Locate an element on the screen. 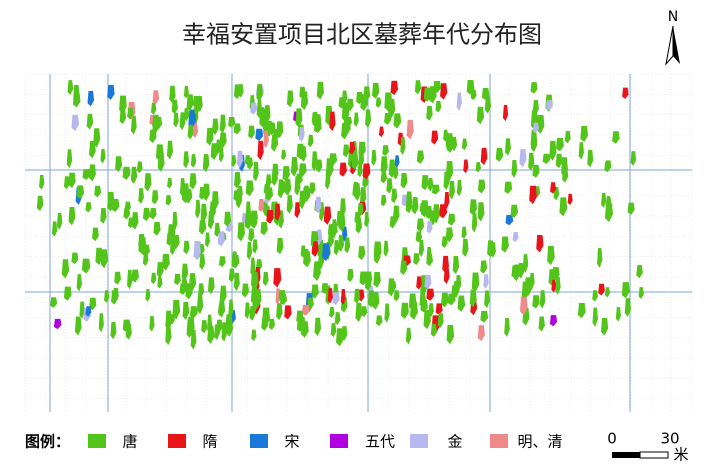 The height and width of the screenshot is (476, 719). legend-swatch is located at coordinates (499, 441).